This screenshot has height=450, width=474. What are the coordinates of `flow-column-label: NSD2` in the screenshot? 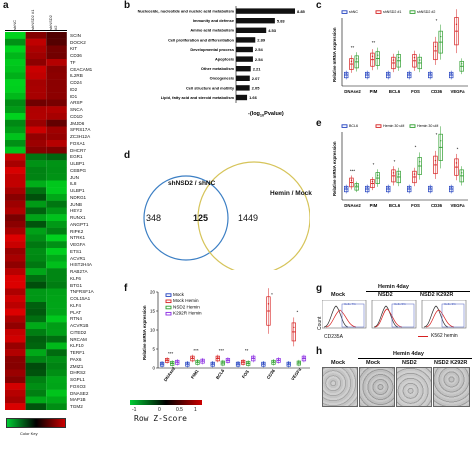 It's located at (385, 295).